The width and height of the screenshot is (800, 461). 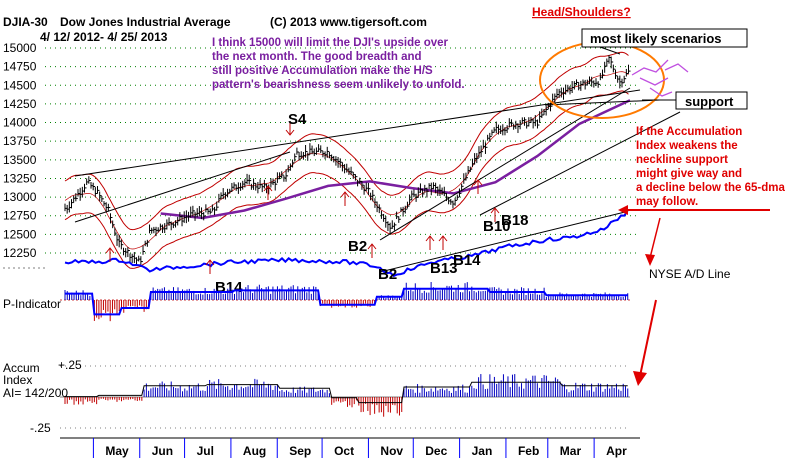 I want to click on x-axis-months: May Jun Jul Aug Sep Oct Nov Dec Jan Feb Mar Apr, so click(x=359, y=448).